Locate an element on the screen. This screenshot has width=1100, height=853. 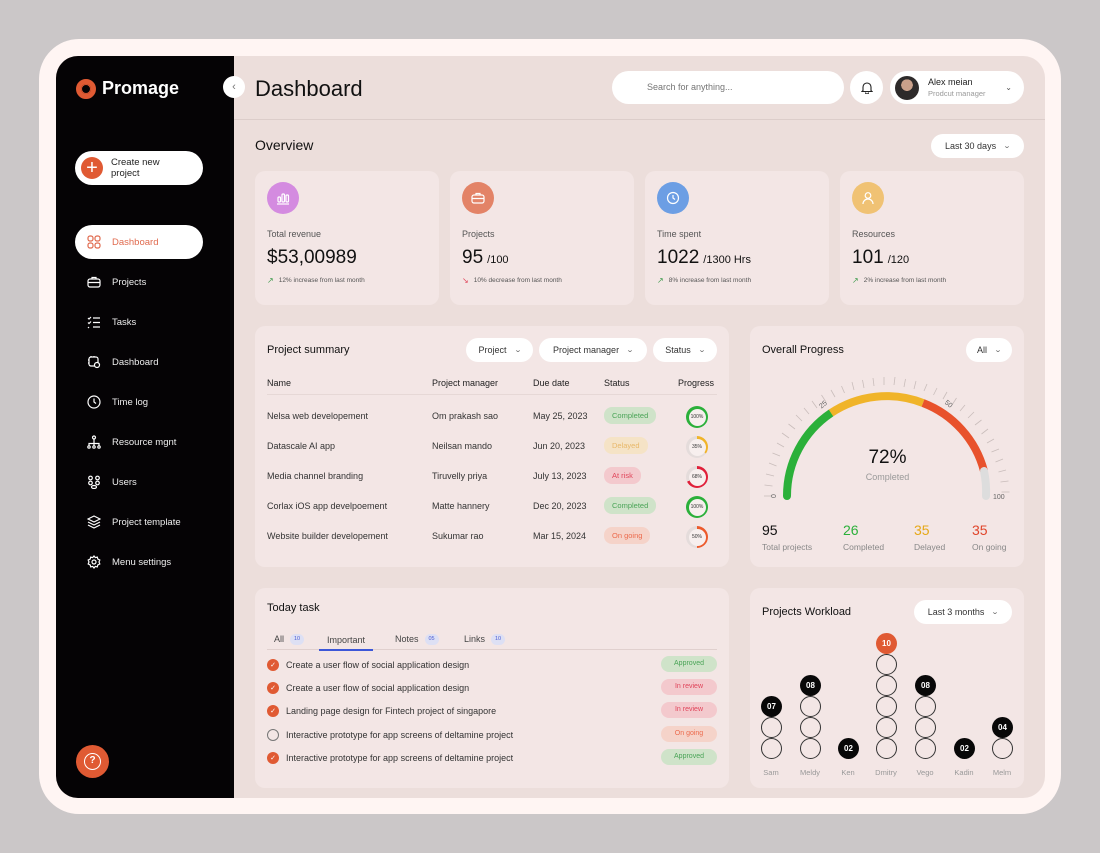
help-icon: ? is located at coordinates (92, 761).